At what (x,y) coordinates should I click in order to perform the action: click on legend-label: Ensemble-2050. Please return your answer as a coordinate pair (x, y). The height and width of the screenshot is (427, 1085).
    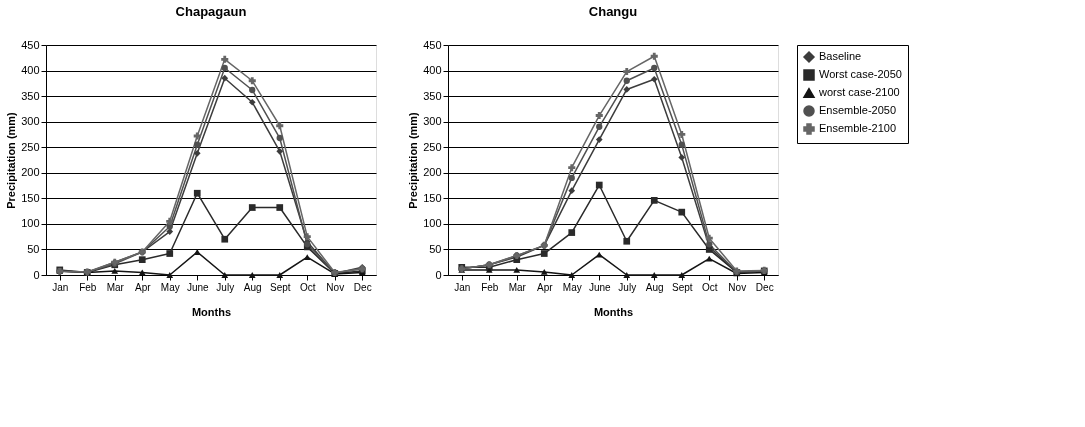
    Looking at the image, I should click on (858, 110).